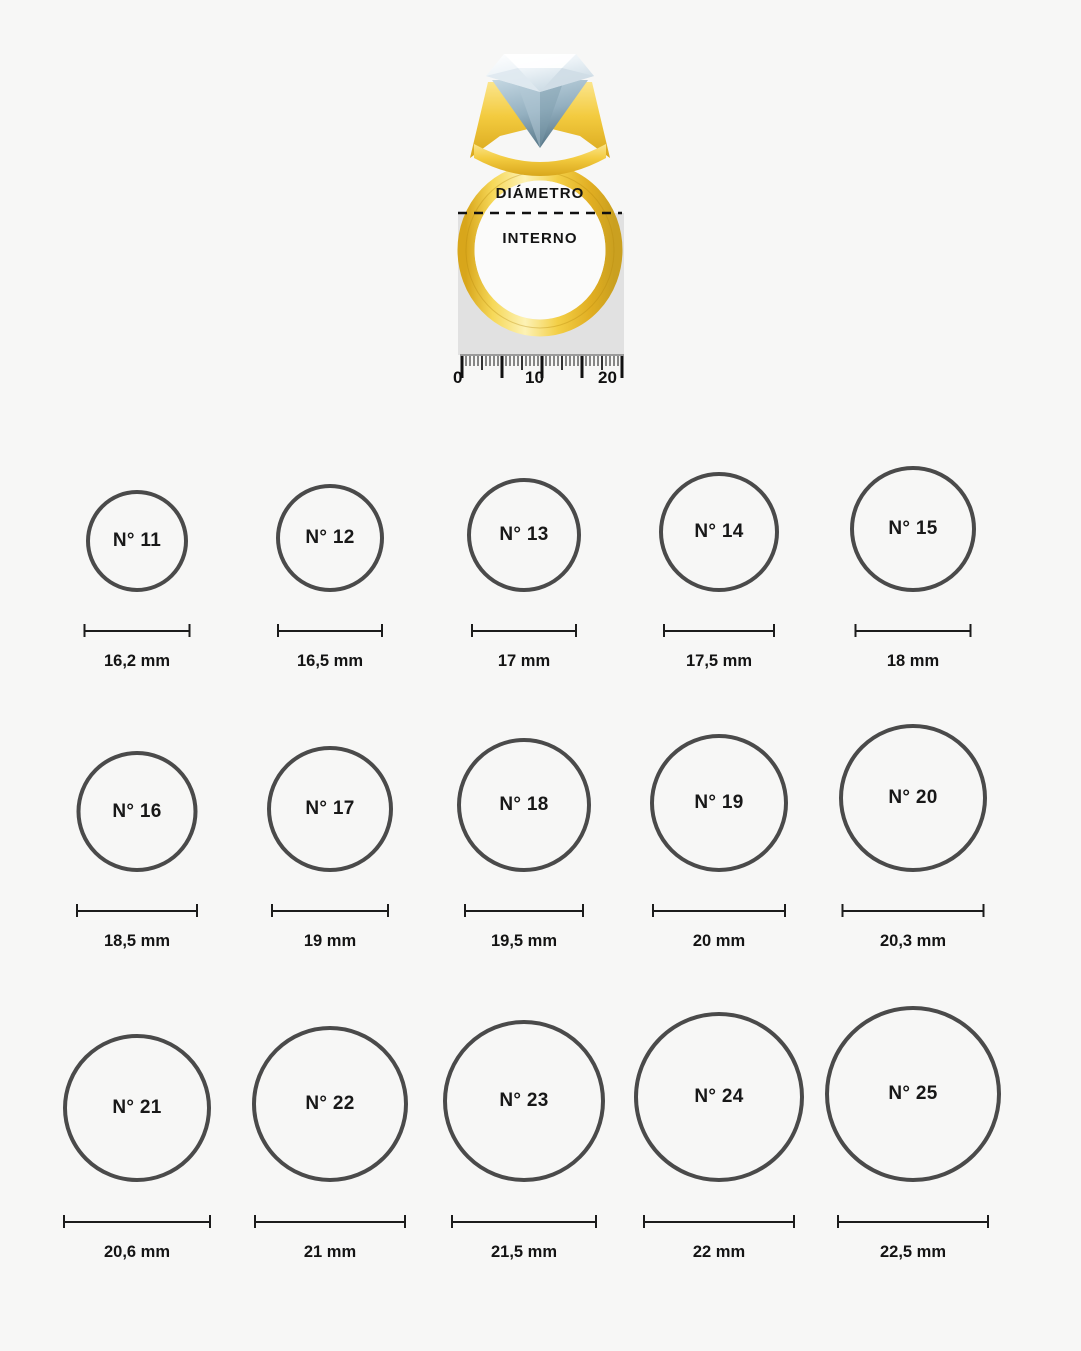  I want to click on ring-circle-area: N° 21, so click(137, 1091).